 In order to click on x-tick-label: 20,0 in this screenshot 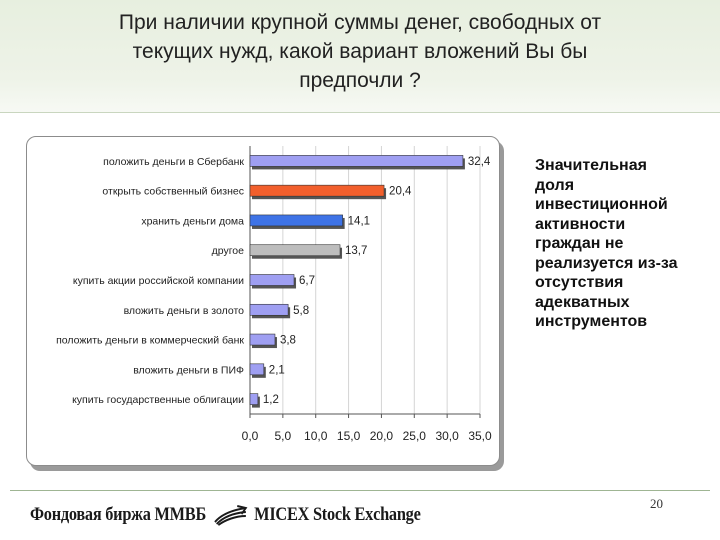, I will do `click(382, 436)`.